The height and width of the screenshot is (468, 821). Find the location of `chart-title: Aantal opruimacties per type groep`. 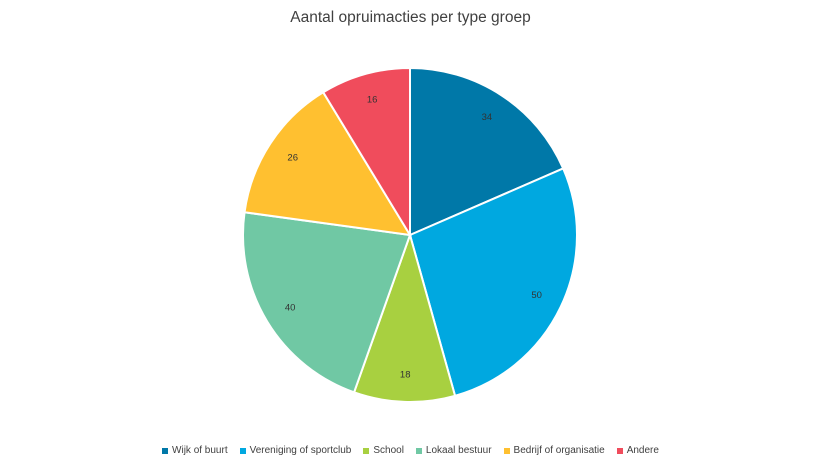

chart-title: Aantal opruimacties per type groep is located at coordinates (410, 17).